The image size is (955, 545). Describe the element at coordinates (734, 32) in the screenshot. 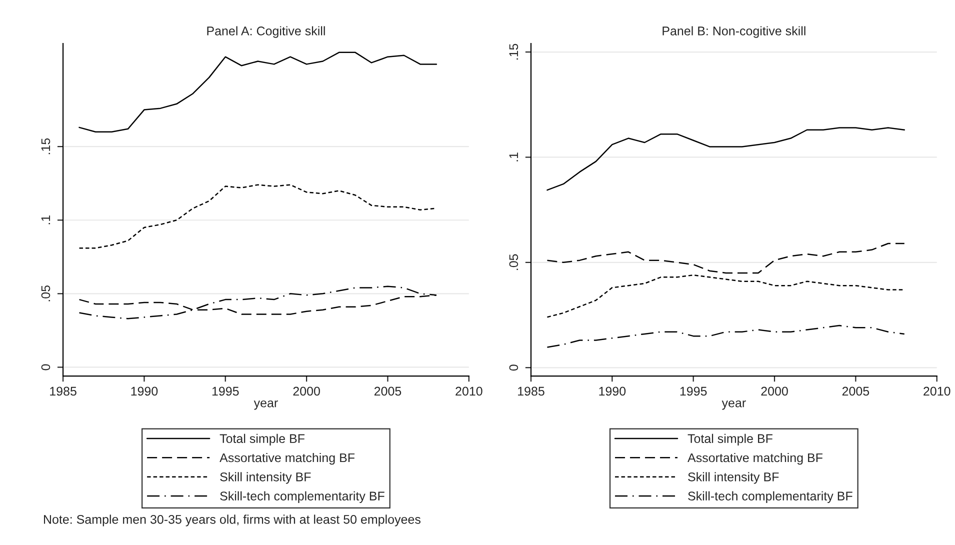

I see `chart-title: Panel B: Non-cogitive skill` at that location.